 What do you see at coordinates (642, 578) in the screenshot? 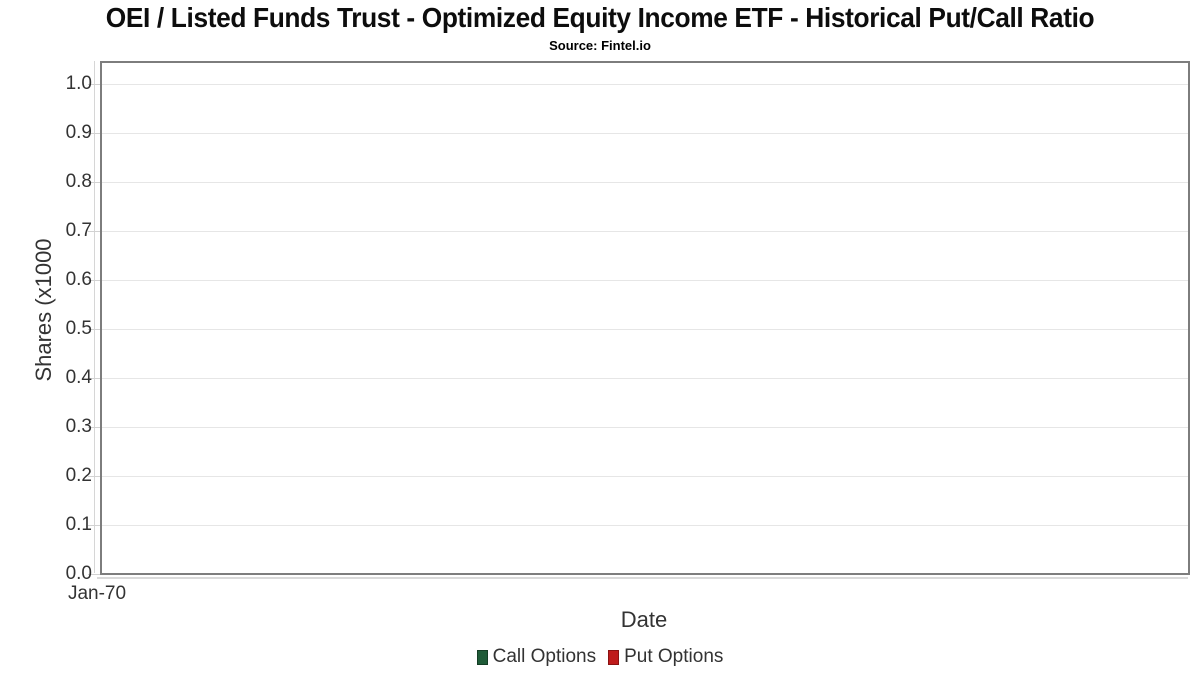
I see `x-axis-line` at bounding box center [642, 578].